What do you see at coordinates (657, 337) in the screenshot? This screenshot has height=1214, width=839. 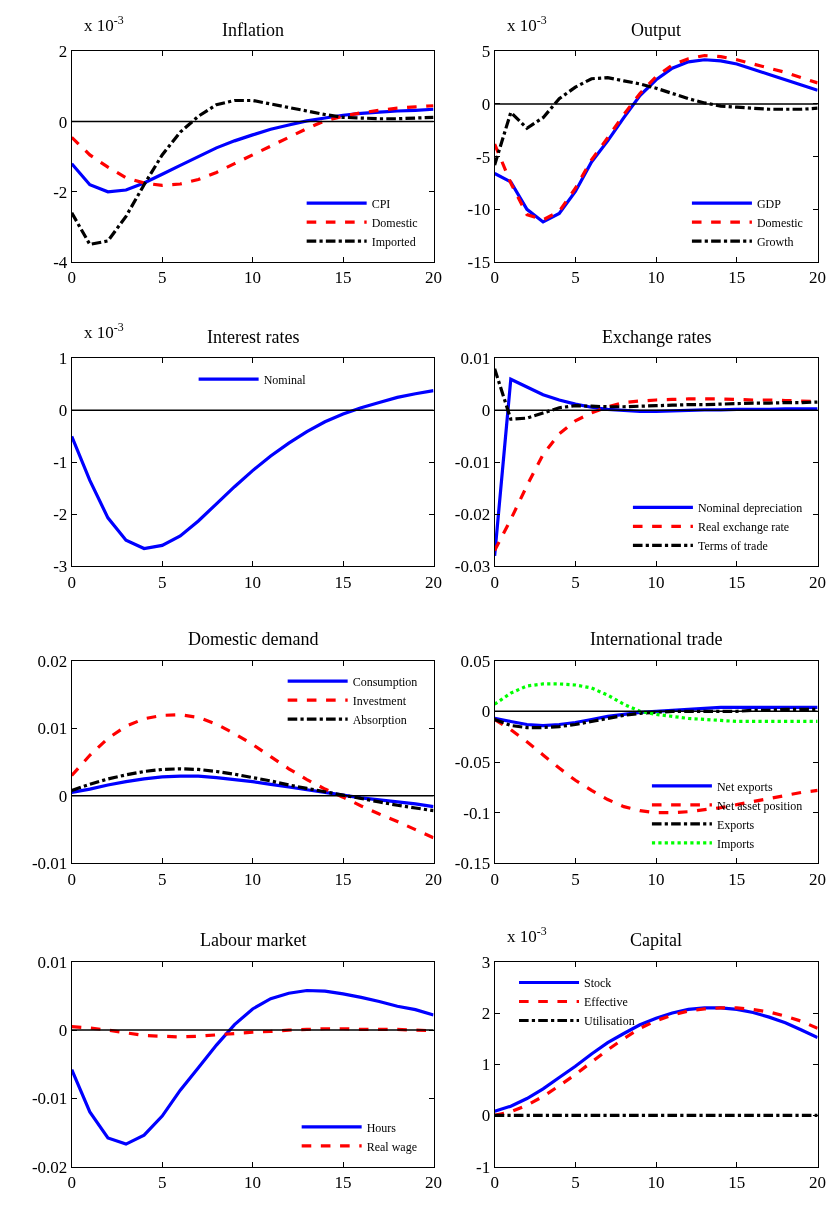 I see `chart-title: Exchange rates` at bounding box center [657, 337].